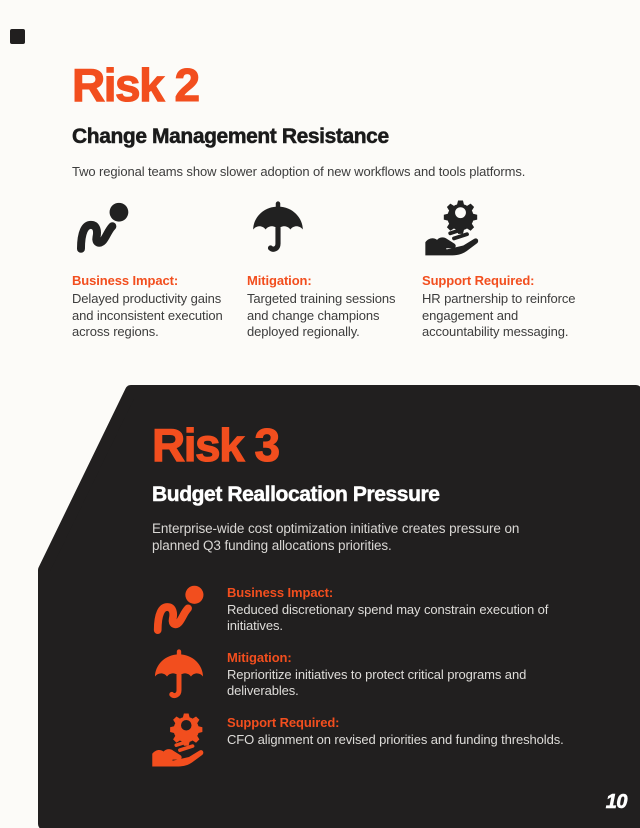 The height and width of the screenshot is (828, 640). Describe the element at coordinates (125, 280) in the screenshot. I see `column-label: Business Impact:` at that location.